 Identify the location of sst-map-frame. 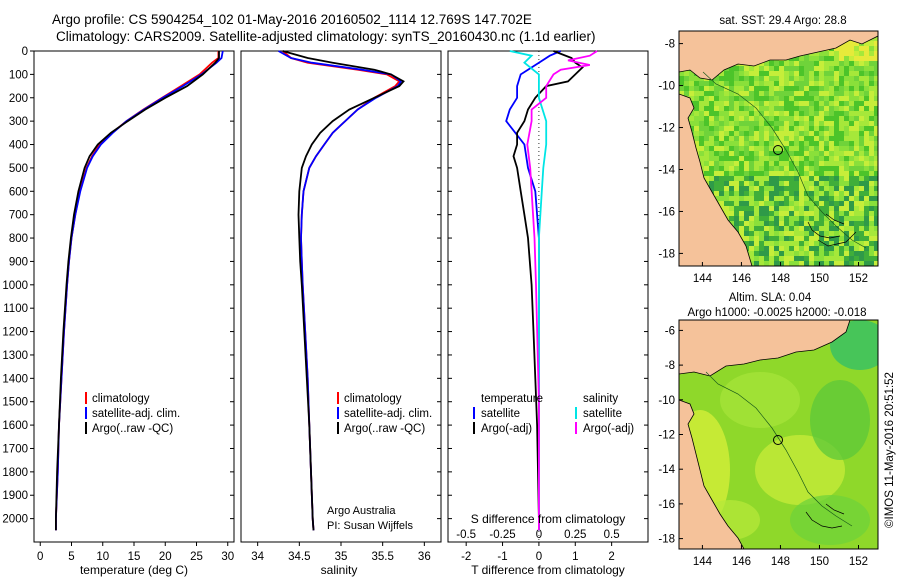
(778, 148).